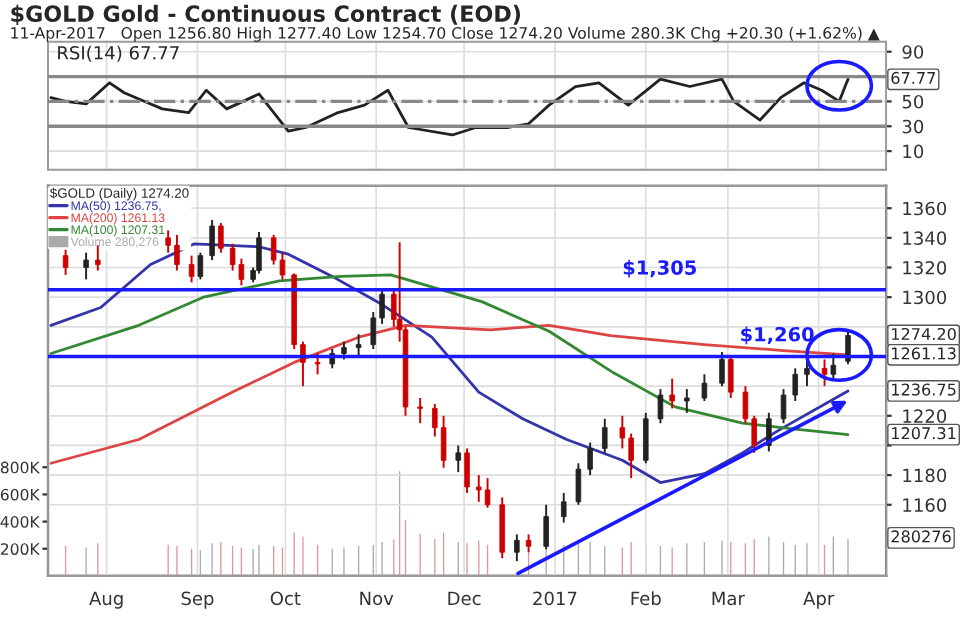 This screenshot has height=624, width=960. Describe the element at coordinates (925, 416) in the screenshot. I see `y-tick-label: 1220` at that location.